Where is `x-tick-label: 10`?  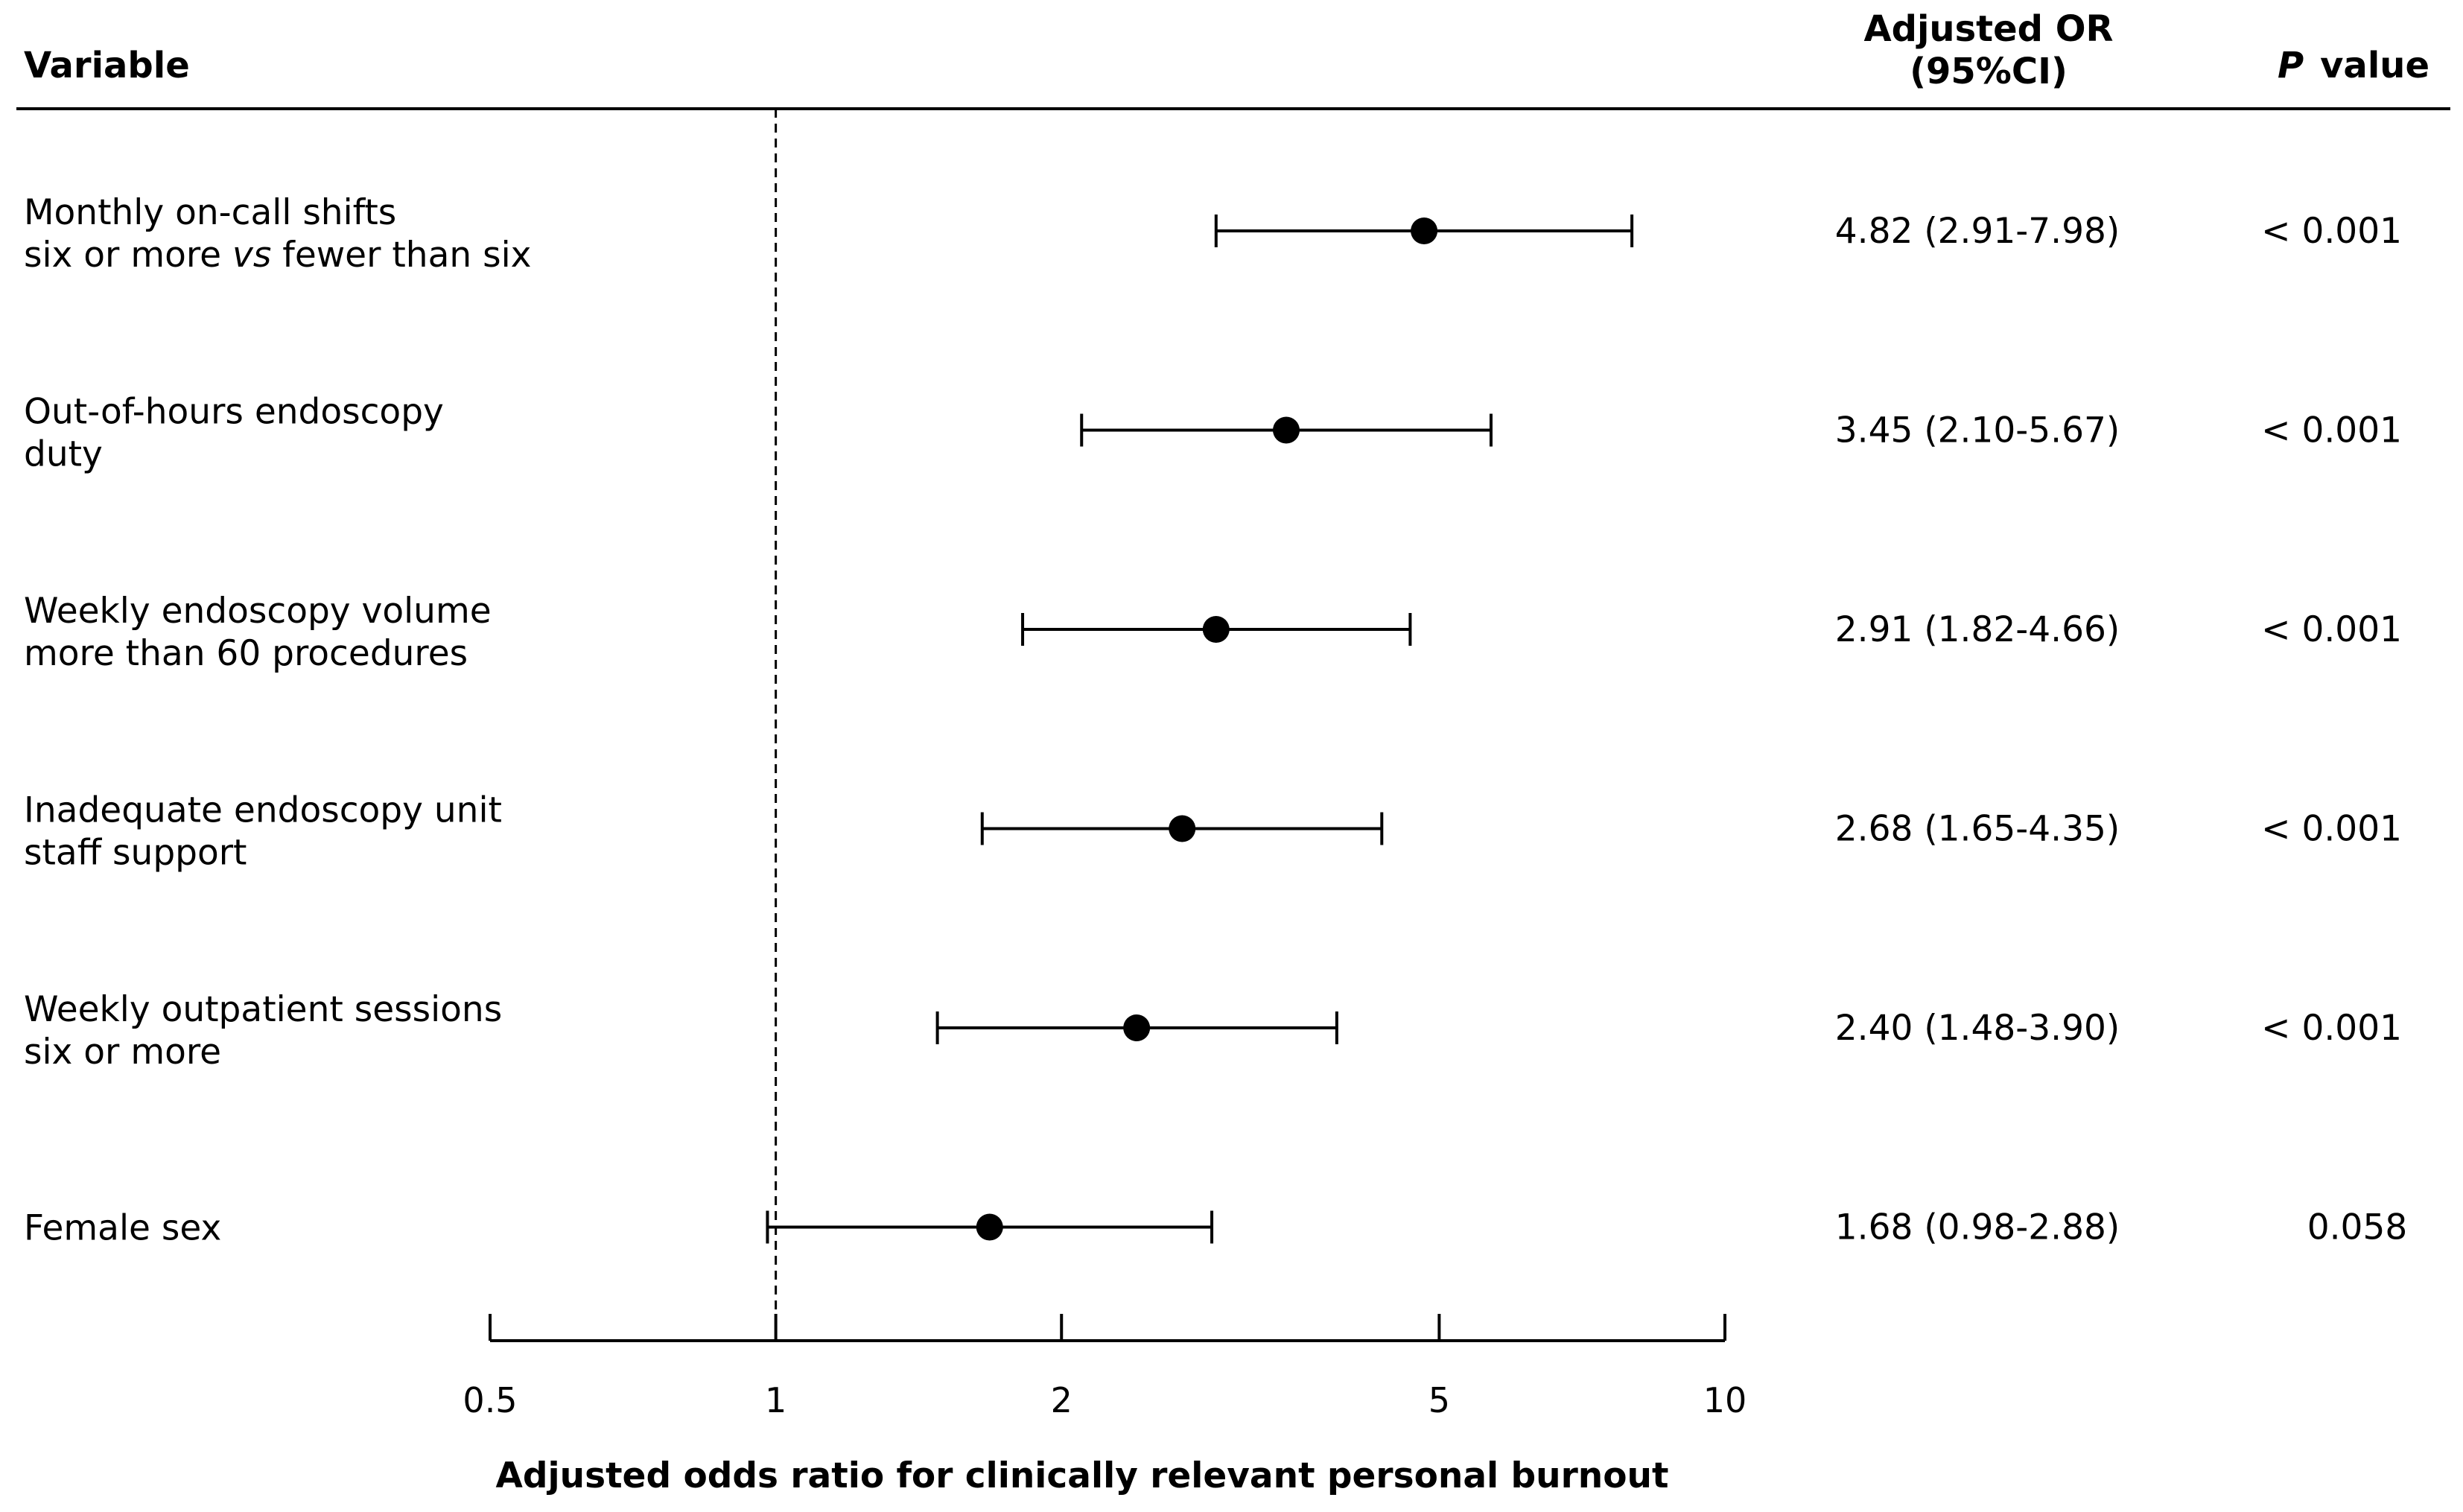
x-tick-label: 10 is located at coordinates (1725, 1400).